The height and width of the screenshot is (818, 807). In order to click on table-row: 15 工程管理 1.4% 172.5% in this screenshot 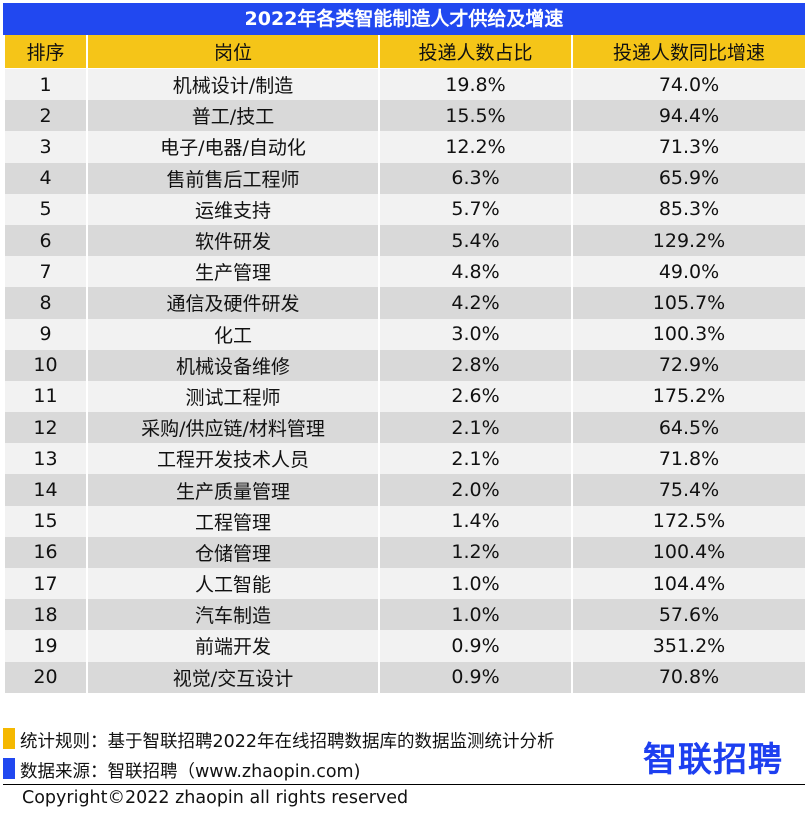, I will do `click(405, 521)`.